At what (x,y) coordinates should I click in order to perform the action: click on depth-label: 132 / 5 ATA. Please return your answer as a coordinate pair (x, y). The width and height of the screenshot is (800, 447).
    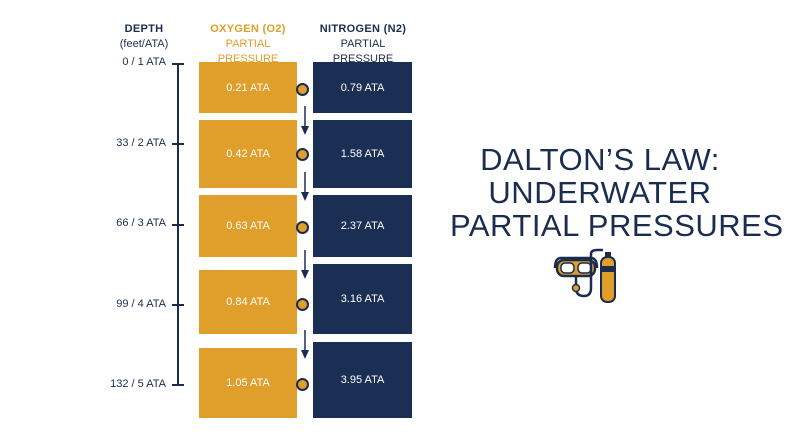
    Looking at the image, I should click on (138, 384).